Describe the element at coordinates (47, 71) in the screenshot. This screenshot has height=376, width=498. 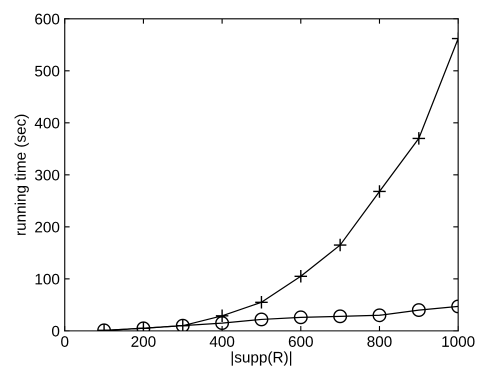
I see `y-tick-label: 500` at that location.